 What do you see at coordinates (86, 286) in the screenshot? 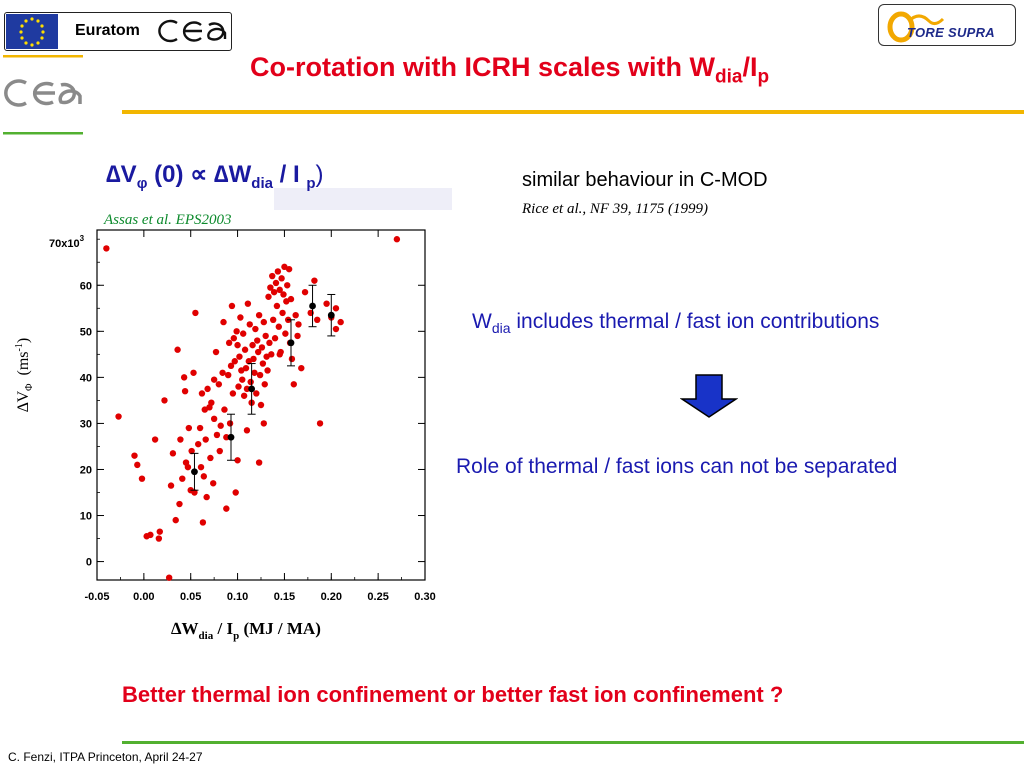
I see `y-tick-label: 60` at bounding box center [86, 286].